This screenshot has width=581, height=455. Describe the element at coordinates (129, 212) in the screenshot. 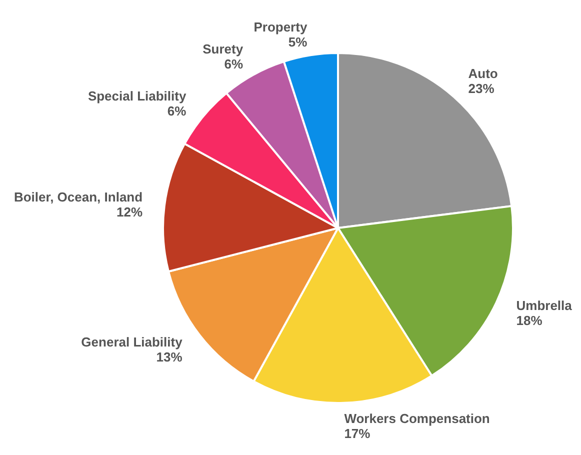

I see `data-label: 12%` at that location.